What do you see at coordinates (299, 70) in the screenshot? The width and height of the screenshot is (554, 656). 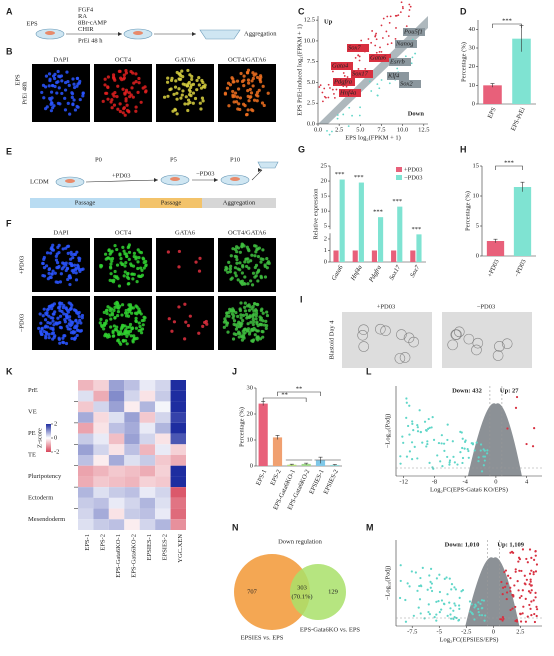 I see `y-axis-label: EPS PrEi-induced log₂(FPKM + 1)` at bounding box center [299, 70].